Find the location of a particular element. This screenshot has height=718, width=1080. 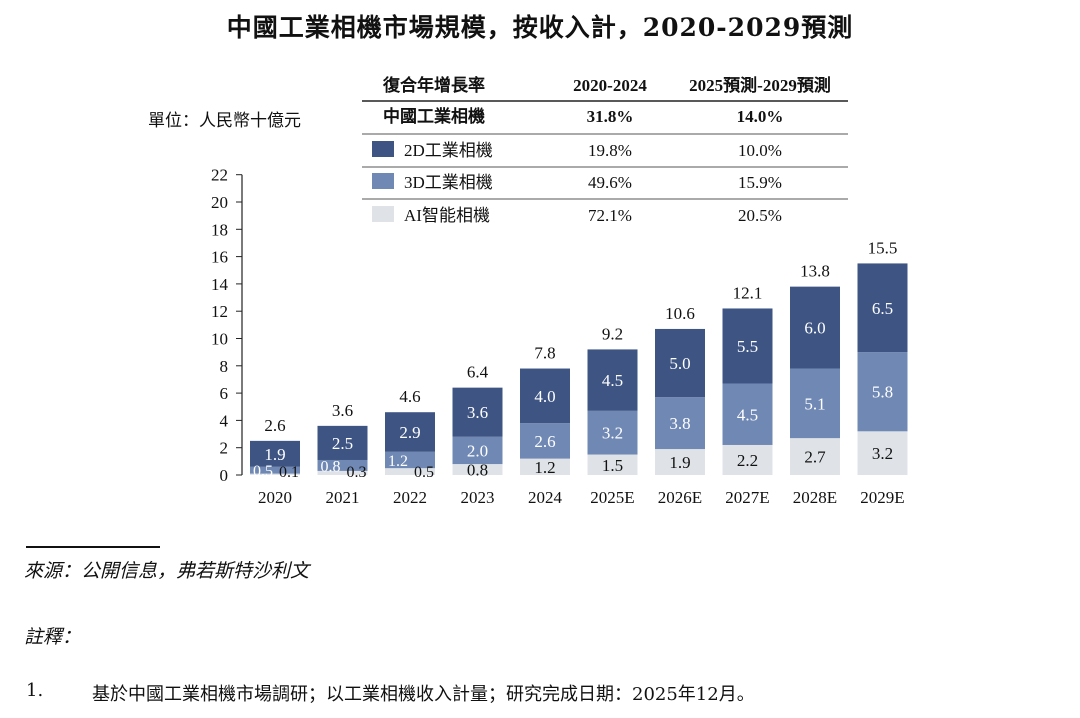

data-label-ai-2026E: 1.9 is located at coordinates (679, 462).